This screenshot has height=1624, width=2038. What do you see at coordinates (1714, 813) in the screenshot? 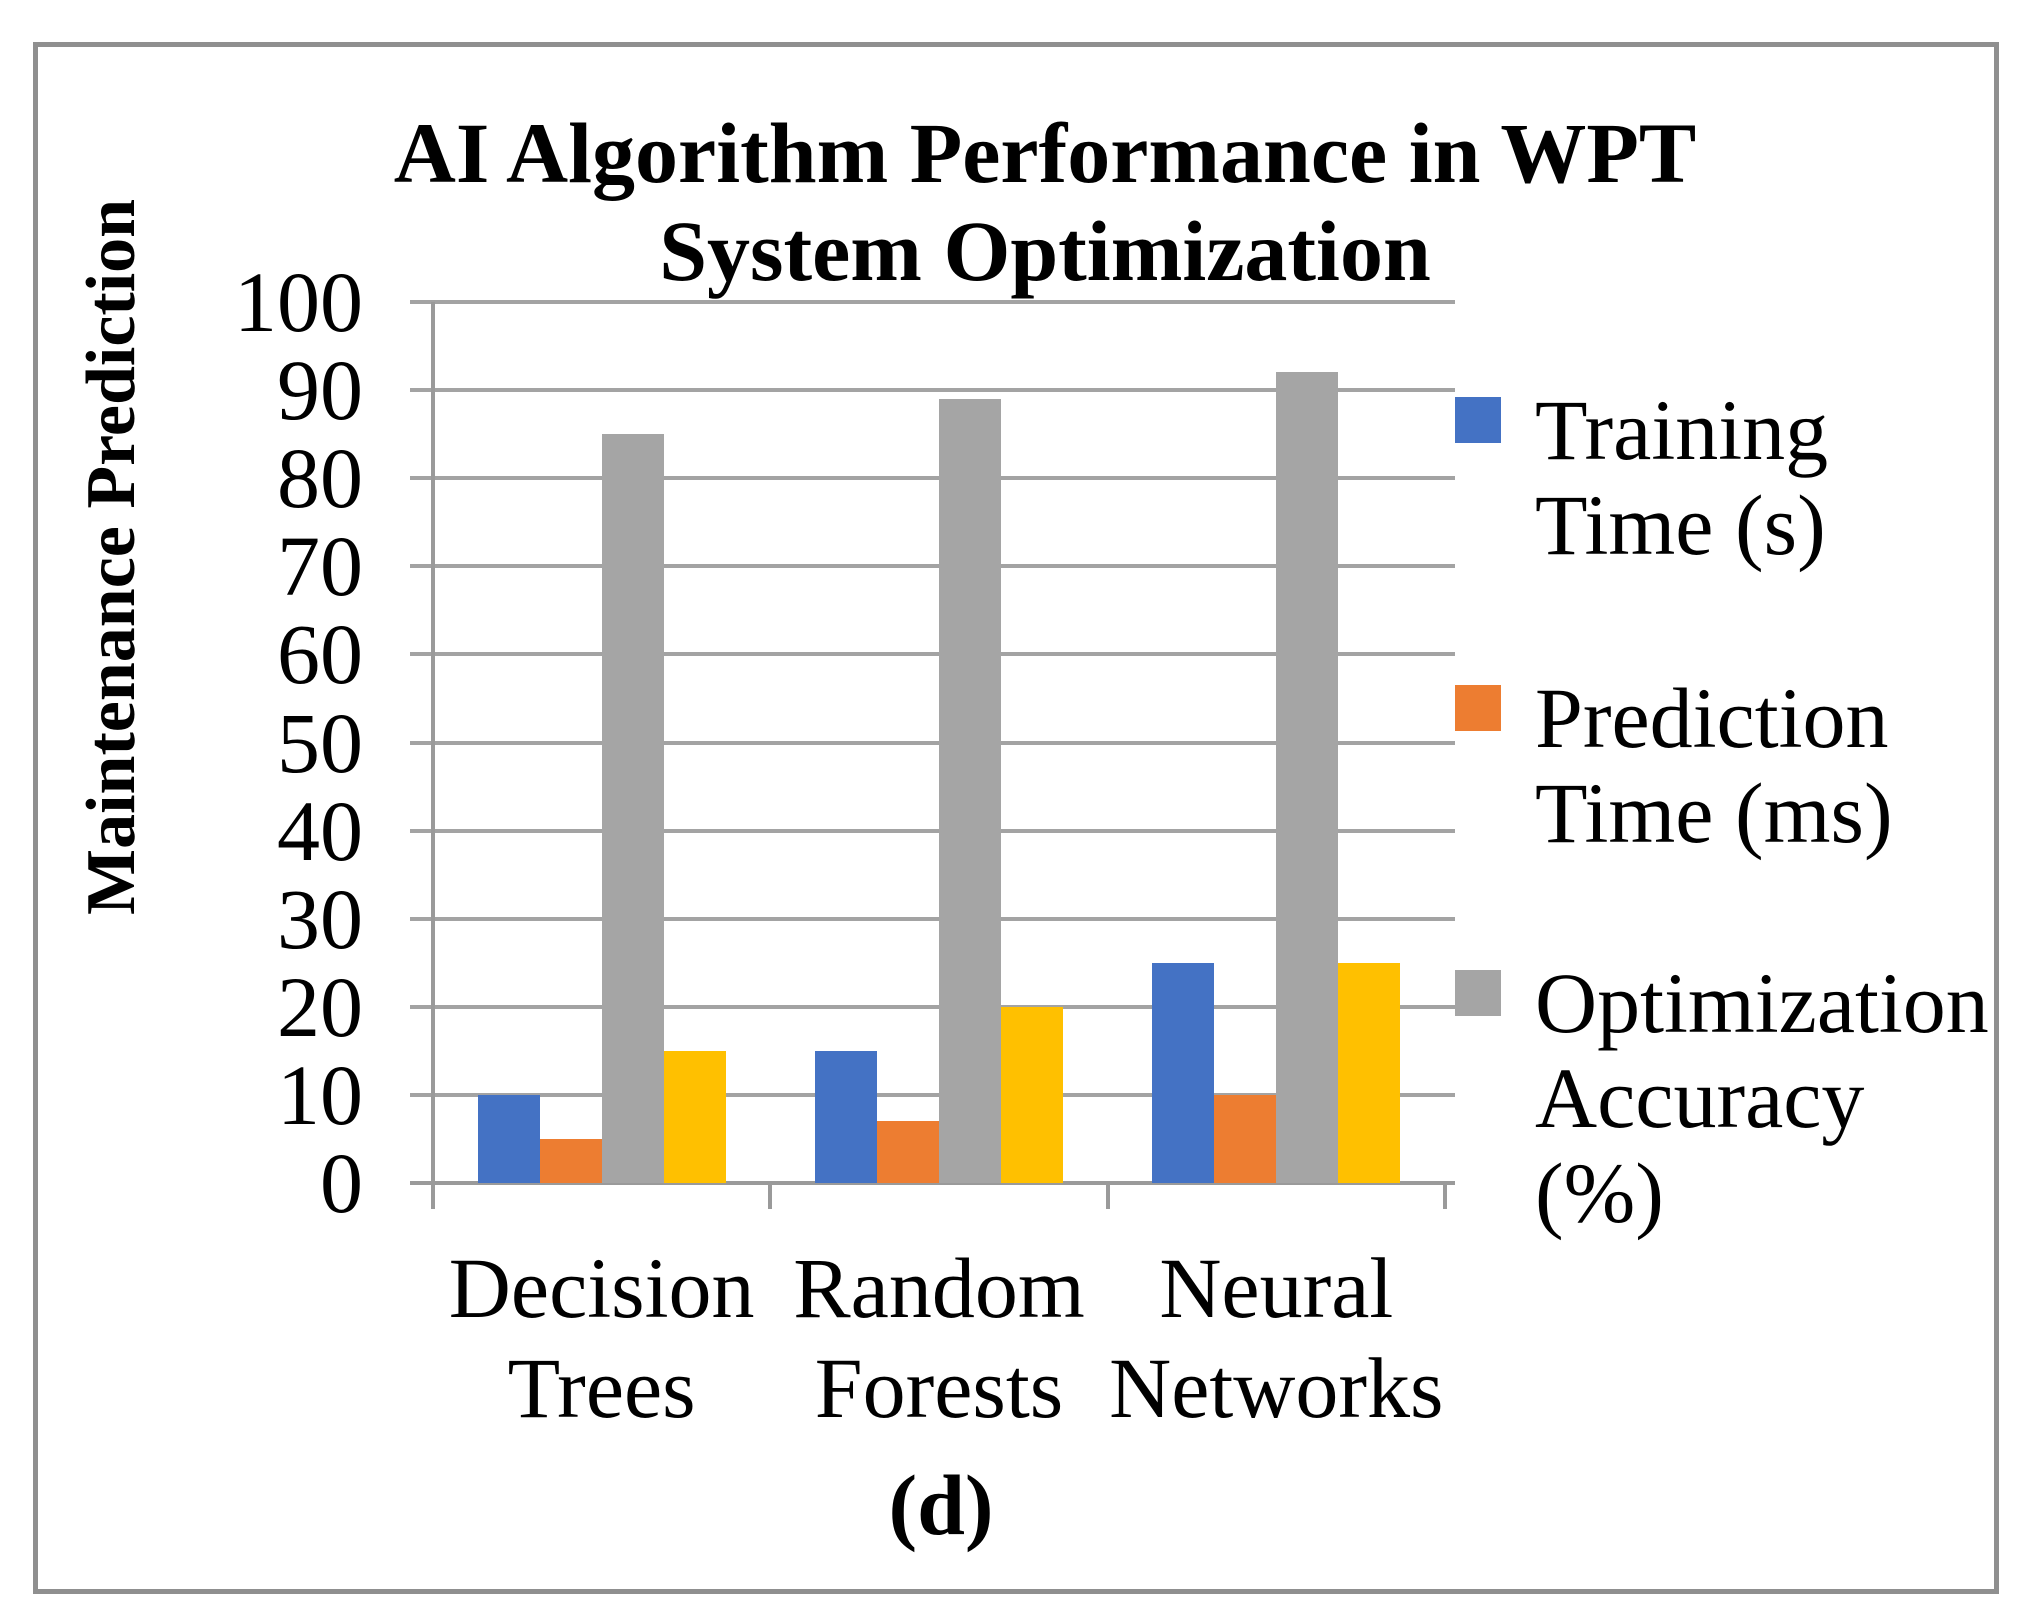
I see `legend-label-line: Time (ms)` at bounding box center [1714, 813].